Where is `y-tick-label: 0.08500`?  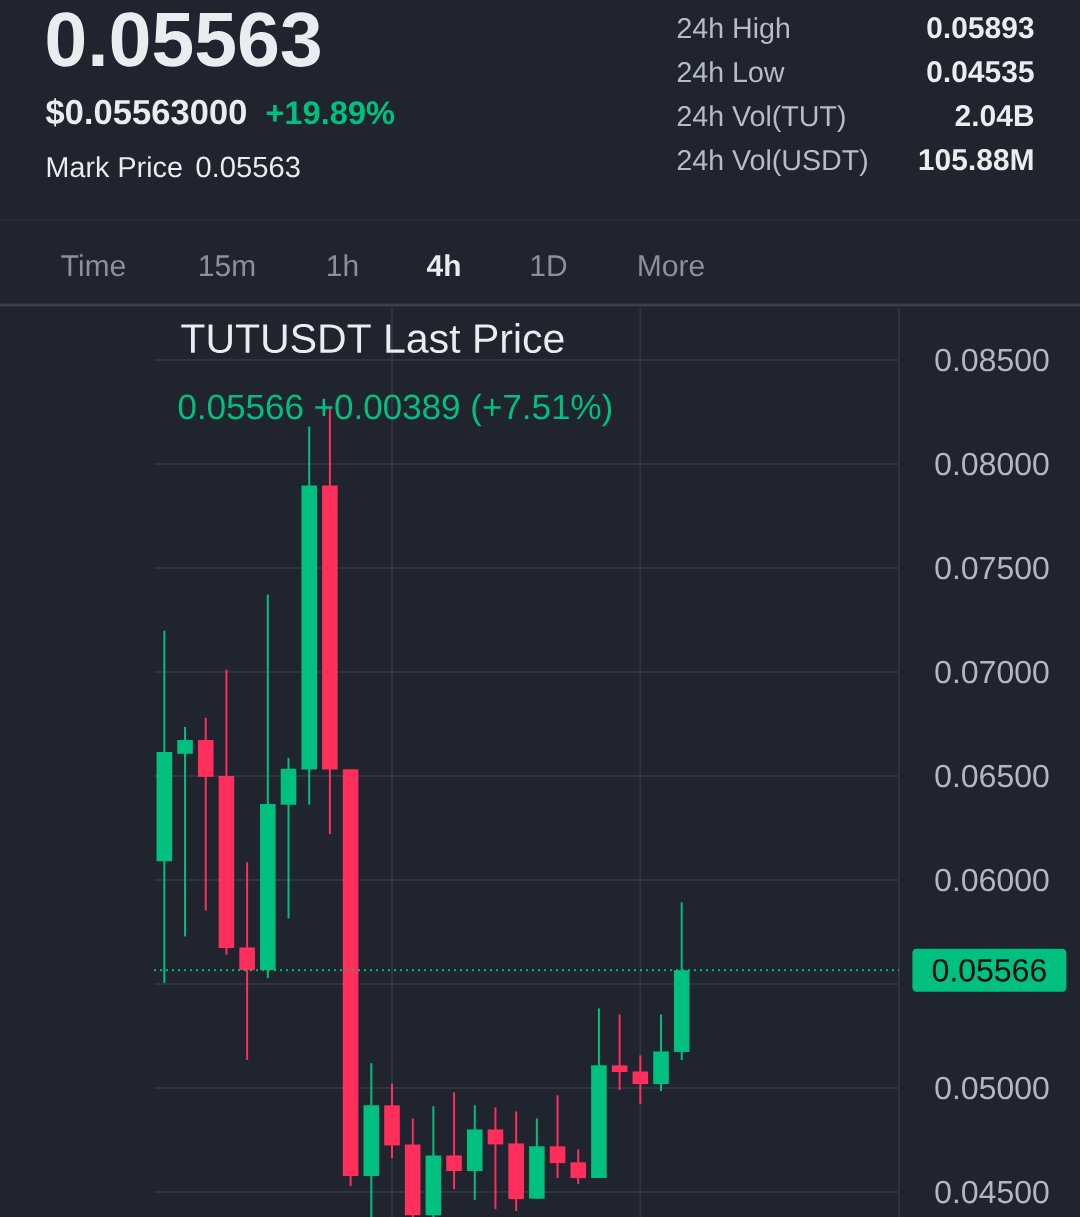 y-tick-label: 0.08500 is located at coordinates (992, 360).